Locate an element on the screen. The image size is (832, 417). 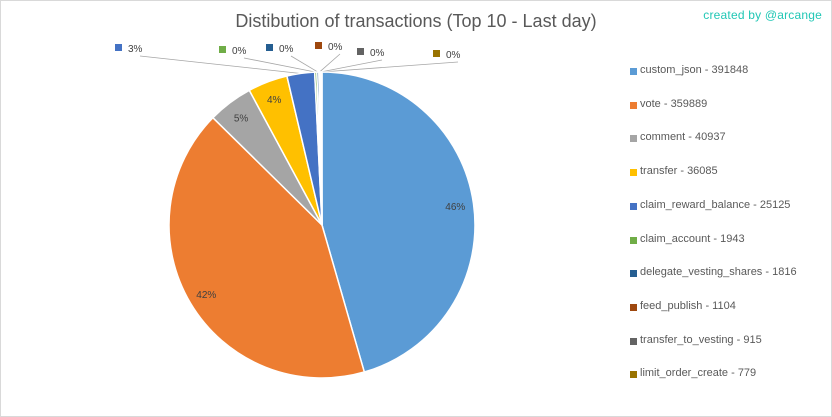
legend-label: delegate_vesting_shares - 1816 is located at coordinates (718, 272).